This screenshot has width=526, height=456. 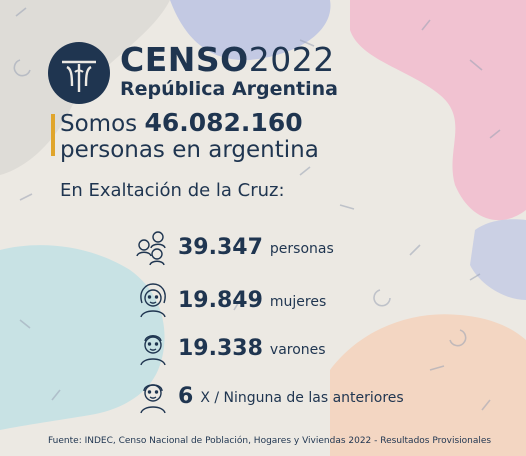 What do you see at coordinates (53, 135) in the screenshot?
I see `accent-bar` at bounding box center [53, 135].